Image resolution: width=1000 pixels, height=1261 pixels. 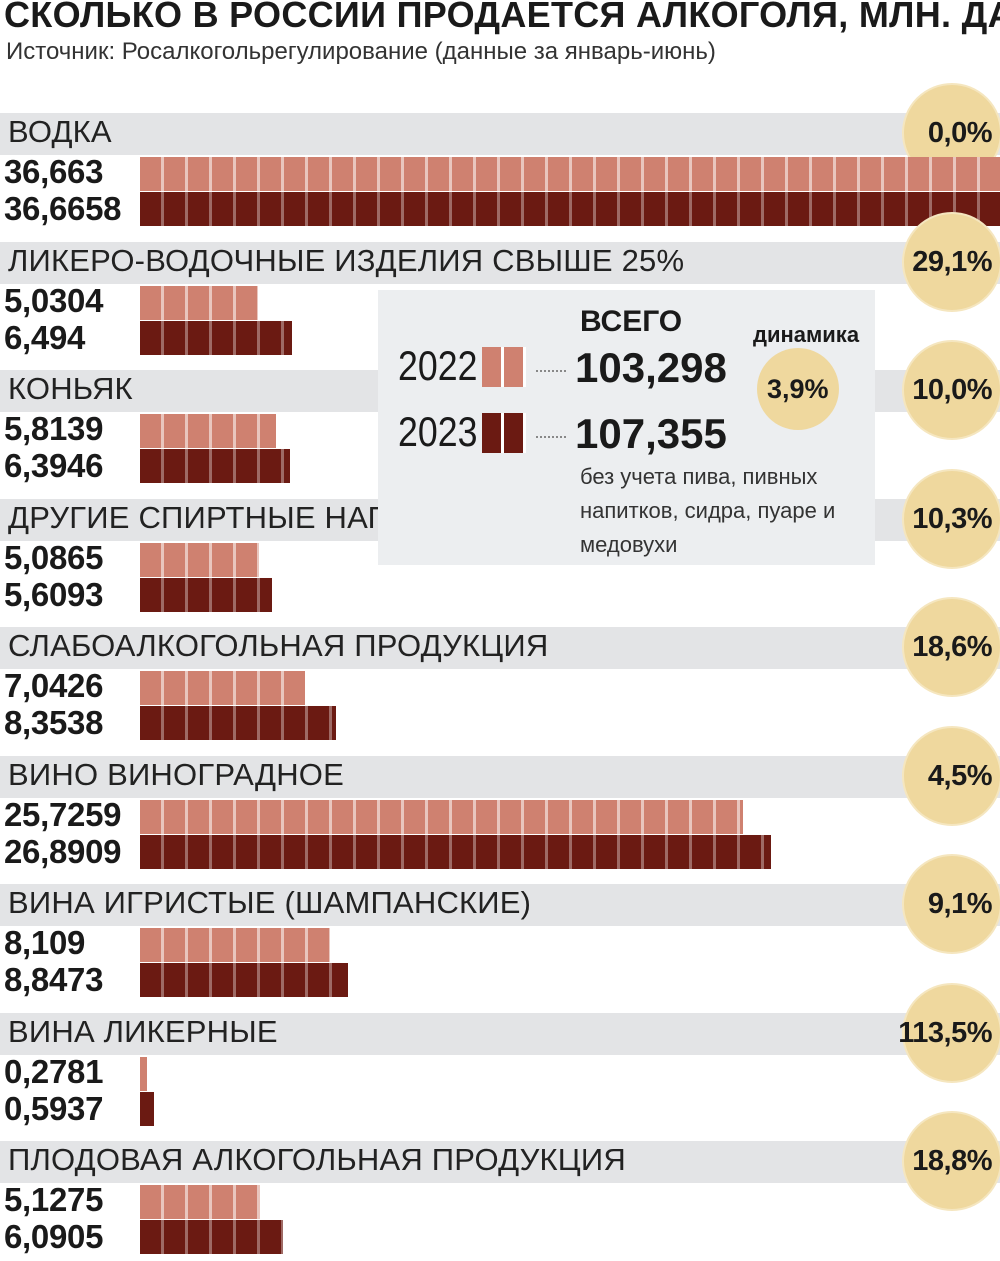 I want to click on change-percent: 10,3%, so click(x=952, y=518).